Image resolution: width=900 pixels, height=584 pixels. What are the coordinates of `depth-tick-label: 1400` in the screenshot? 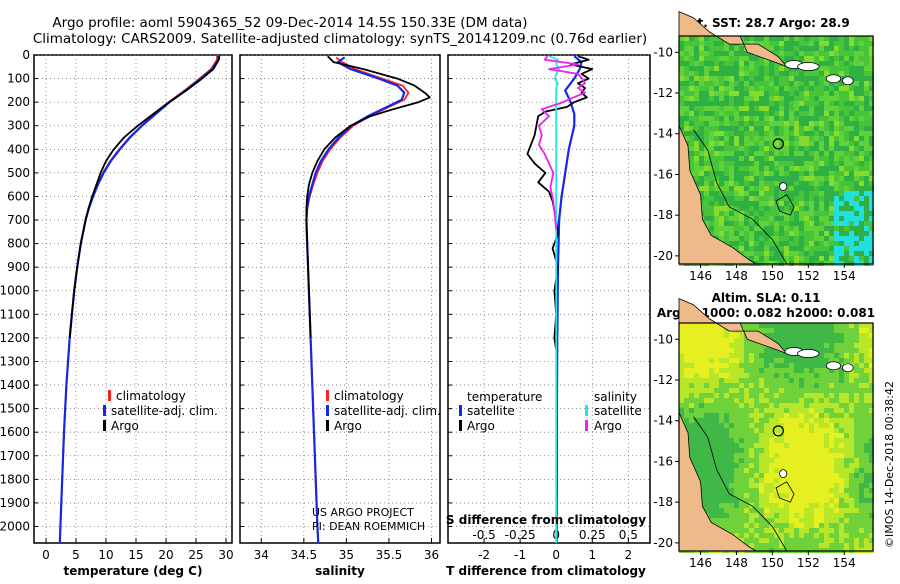 It's located at (15, 385).